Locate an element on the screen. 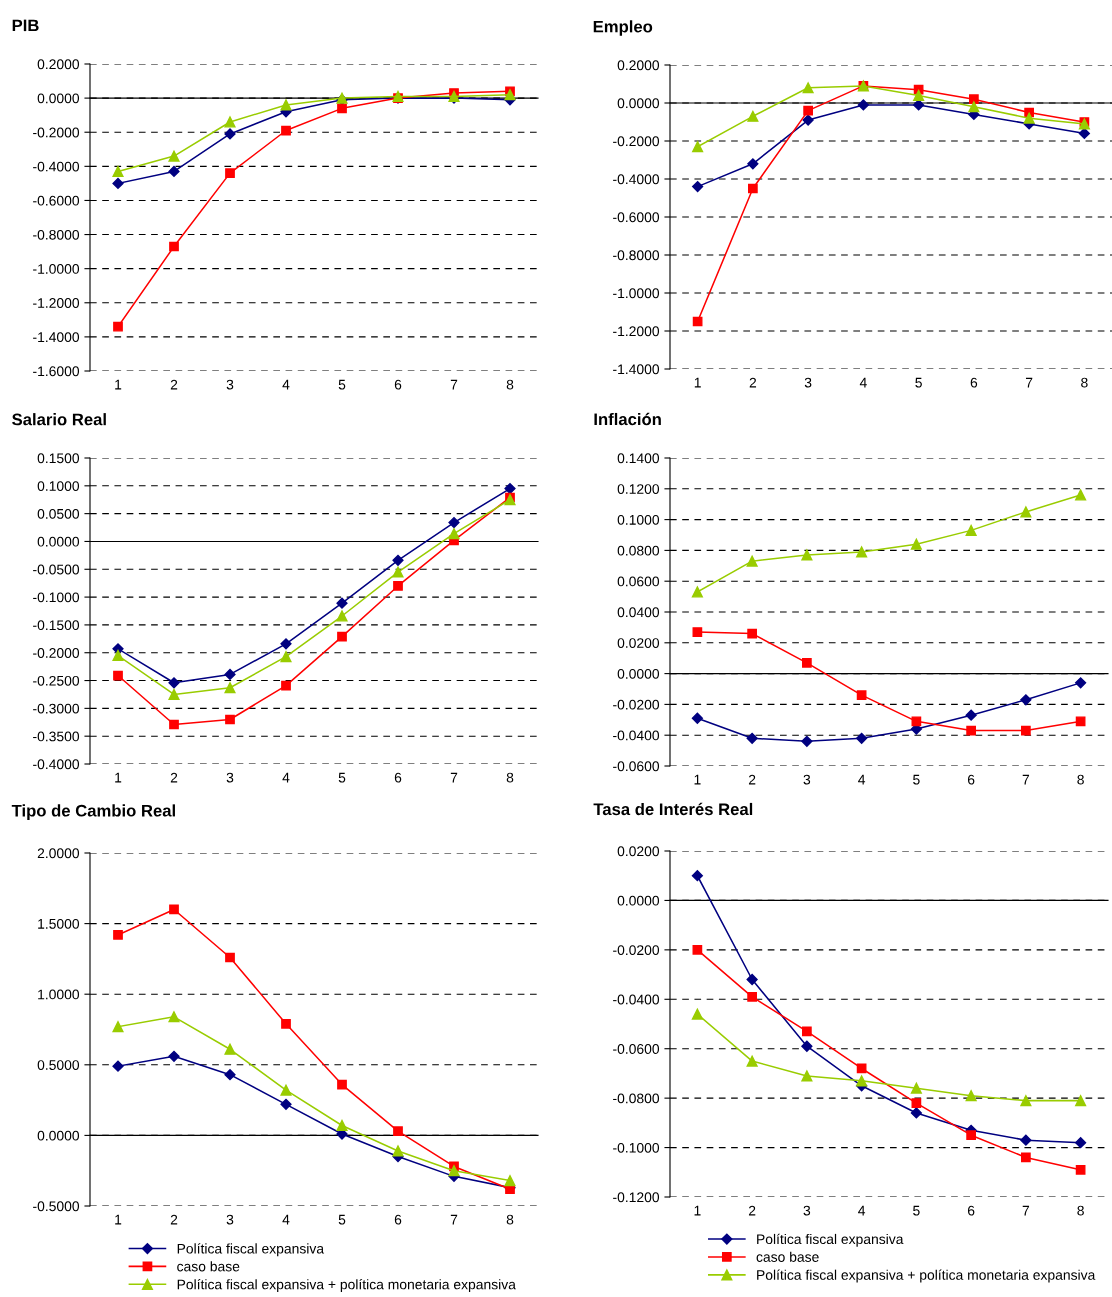 The width and height of the screenshot is (1112, 1297). y-tick-label: -1.6000 is located at coordinates (56, 371).